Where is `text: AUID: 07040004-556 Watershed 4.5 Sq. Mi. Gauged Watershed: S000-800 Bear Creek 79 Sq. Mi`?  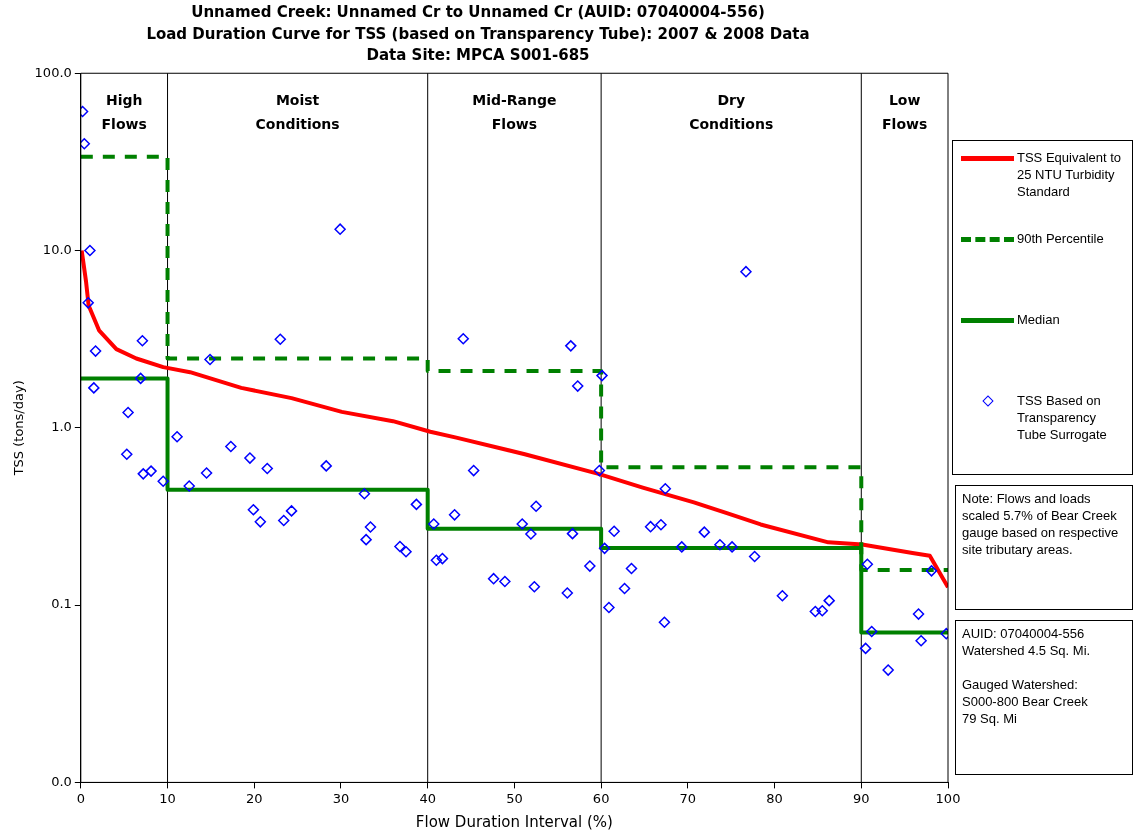 text: AUID: 07040004-556 Watershed 4.5 Sq. Mi. Gauged Watershed: S000-800 Bear Creek 79 Sq. Mi is located at coordinates (1026, 676).